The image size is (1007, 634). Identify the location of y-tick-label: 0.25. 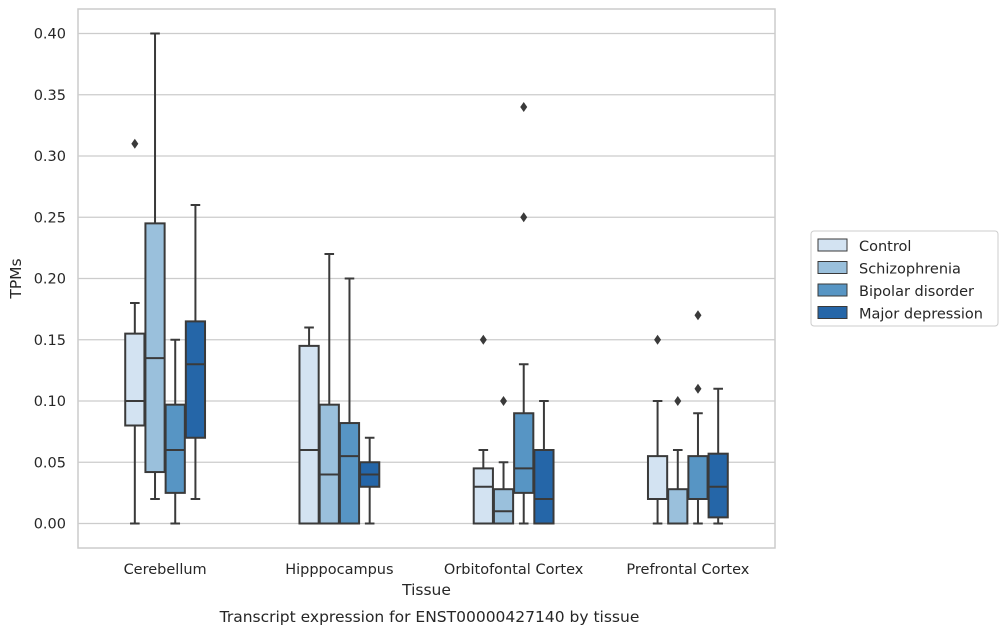
(50, 218).